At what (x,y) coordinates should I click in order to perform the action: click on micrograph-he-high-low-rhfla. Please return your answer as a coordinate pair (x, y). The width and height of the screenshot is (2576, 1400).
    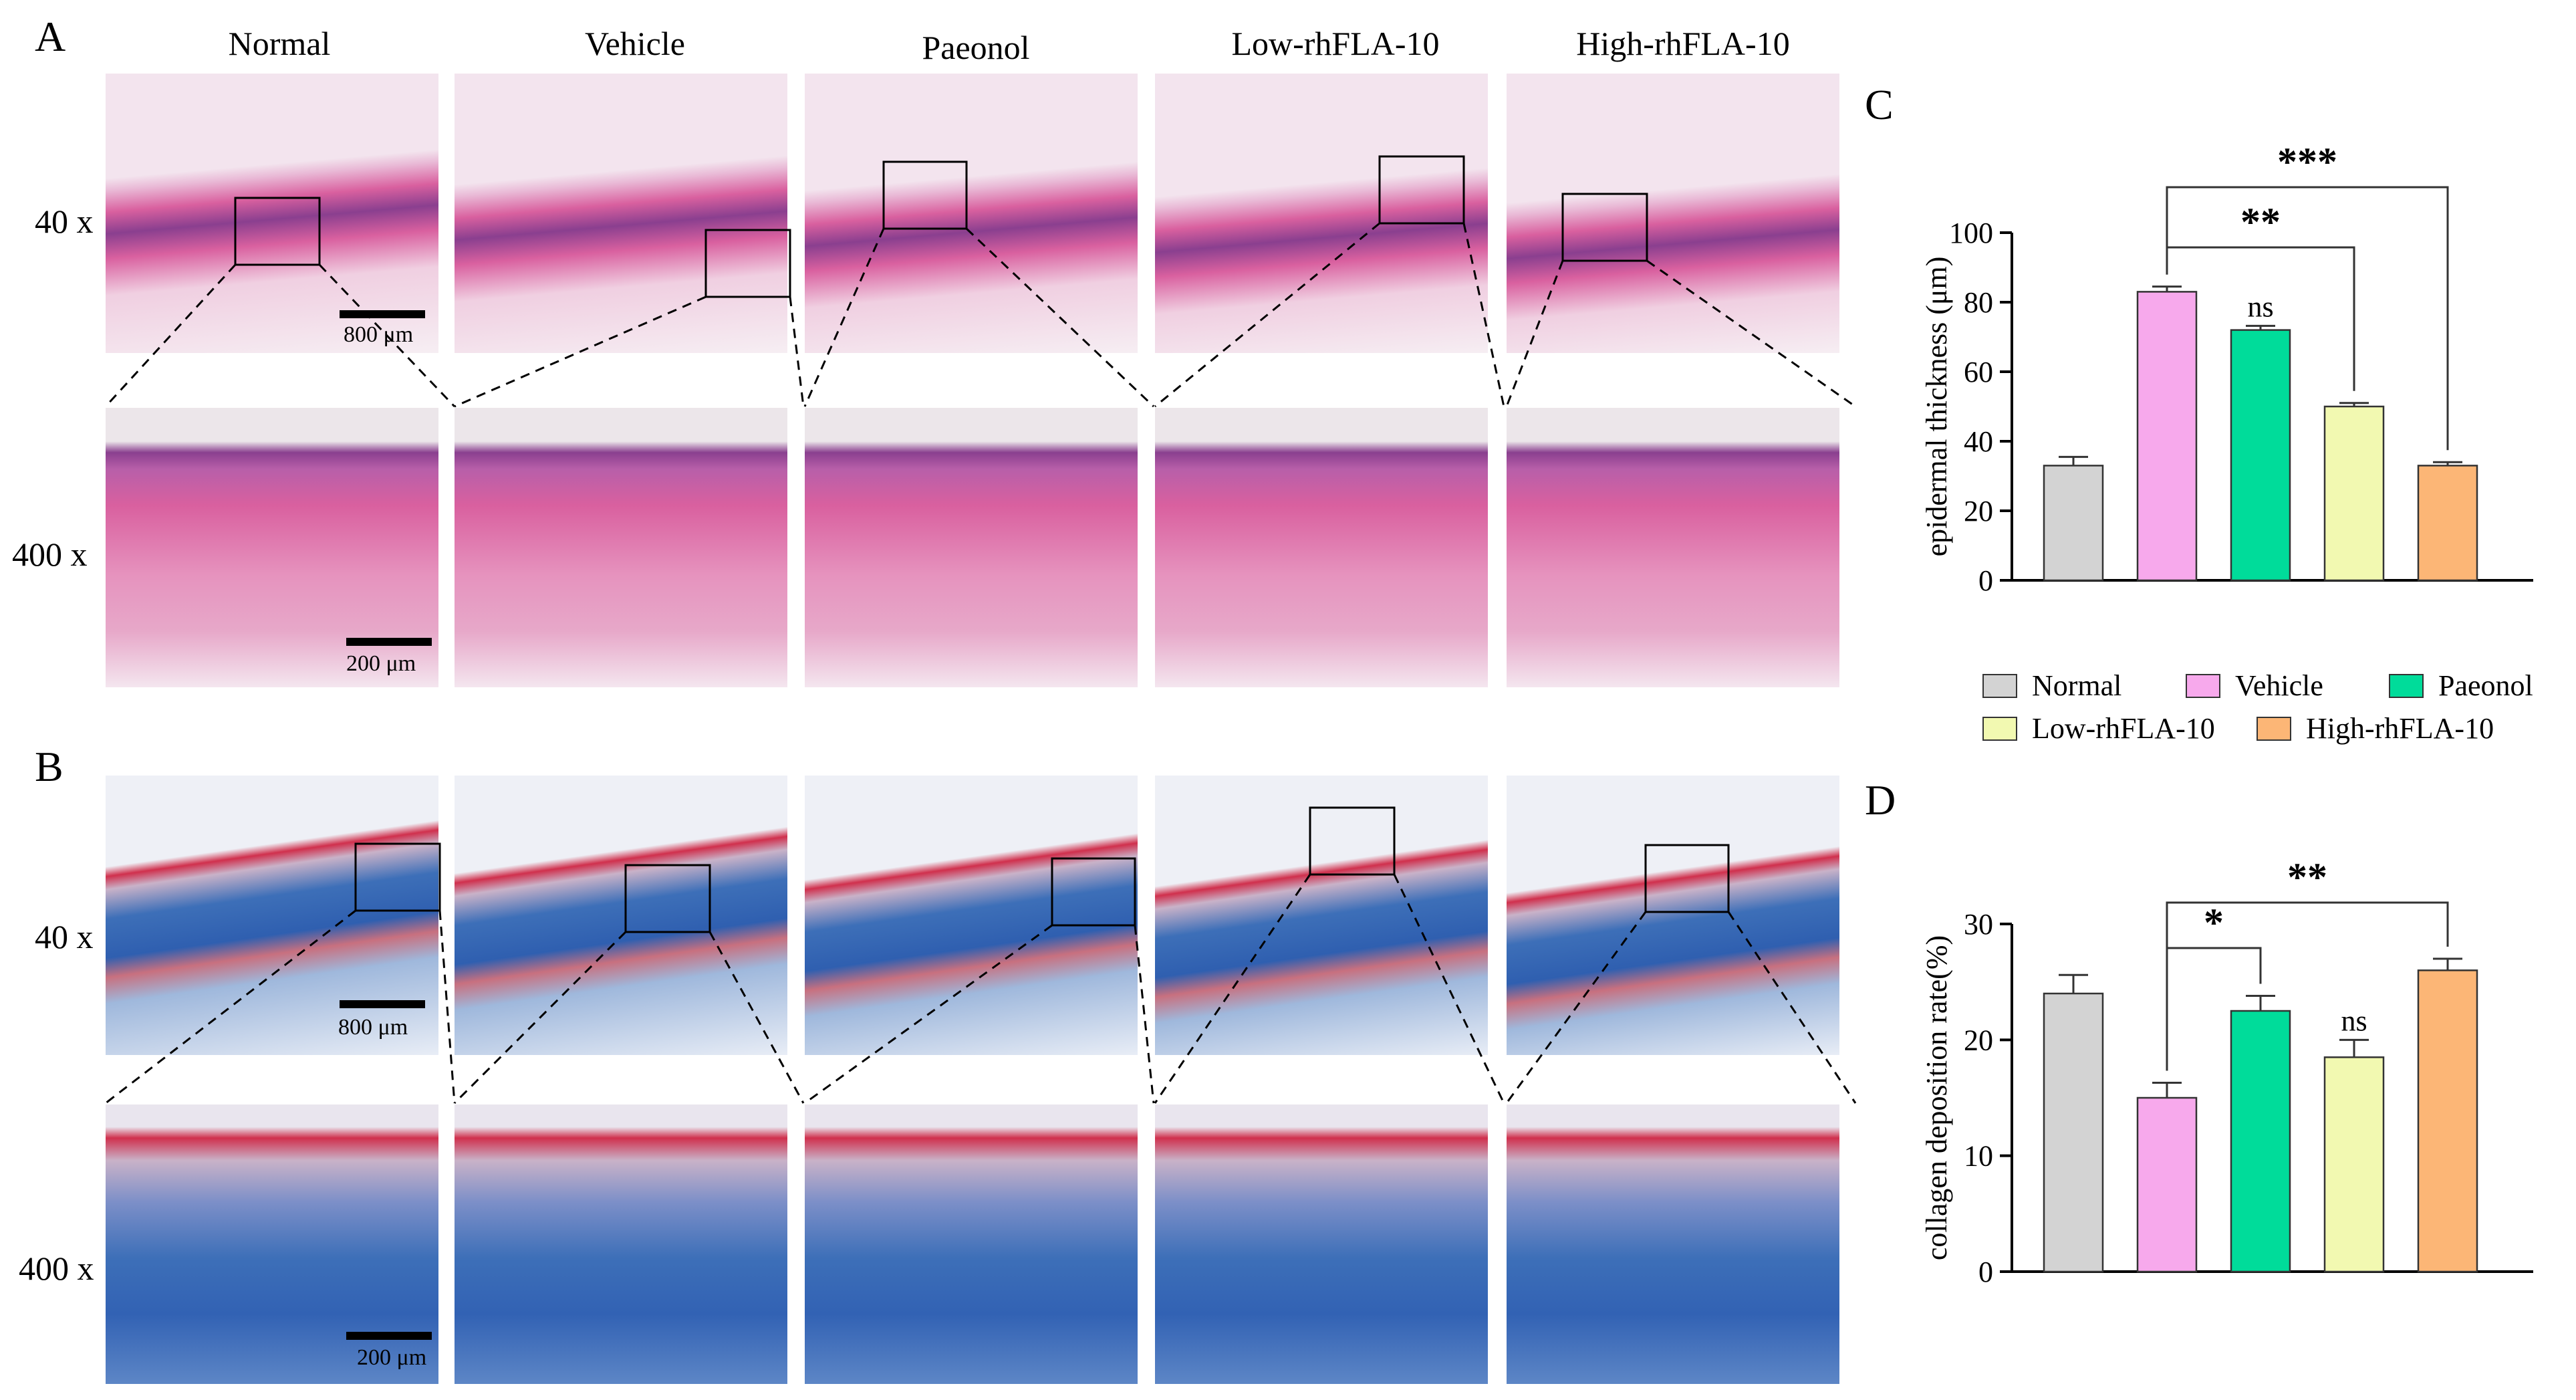
    Looking at the image, I should click on (1322, 547).